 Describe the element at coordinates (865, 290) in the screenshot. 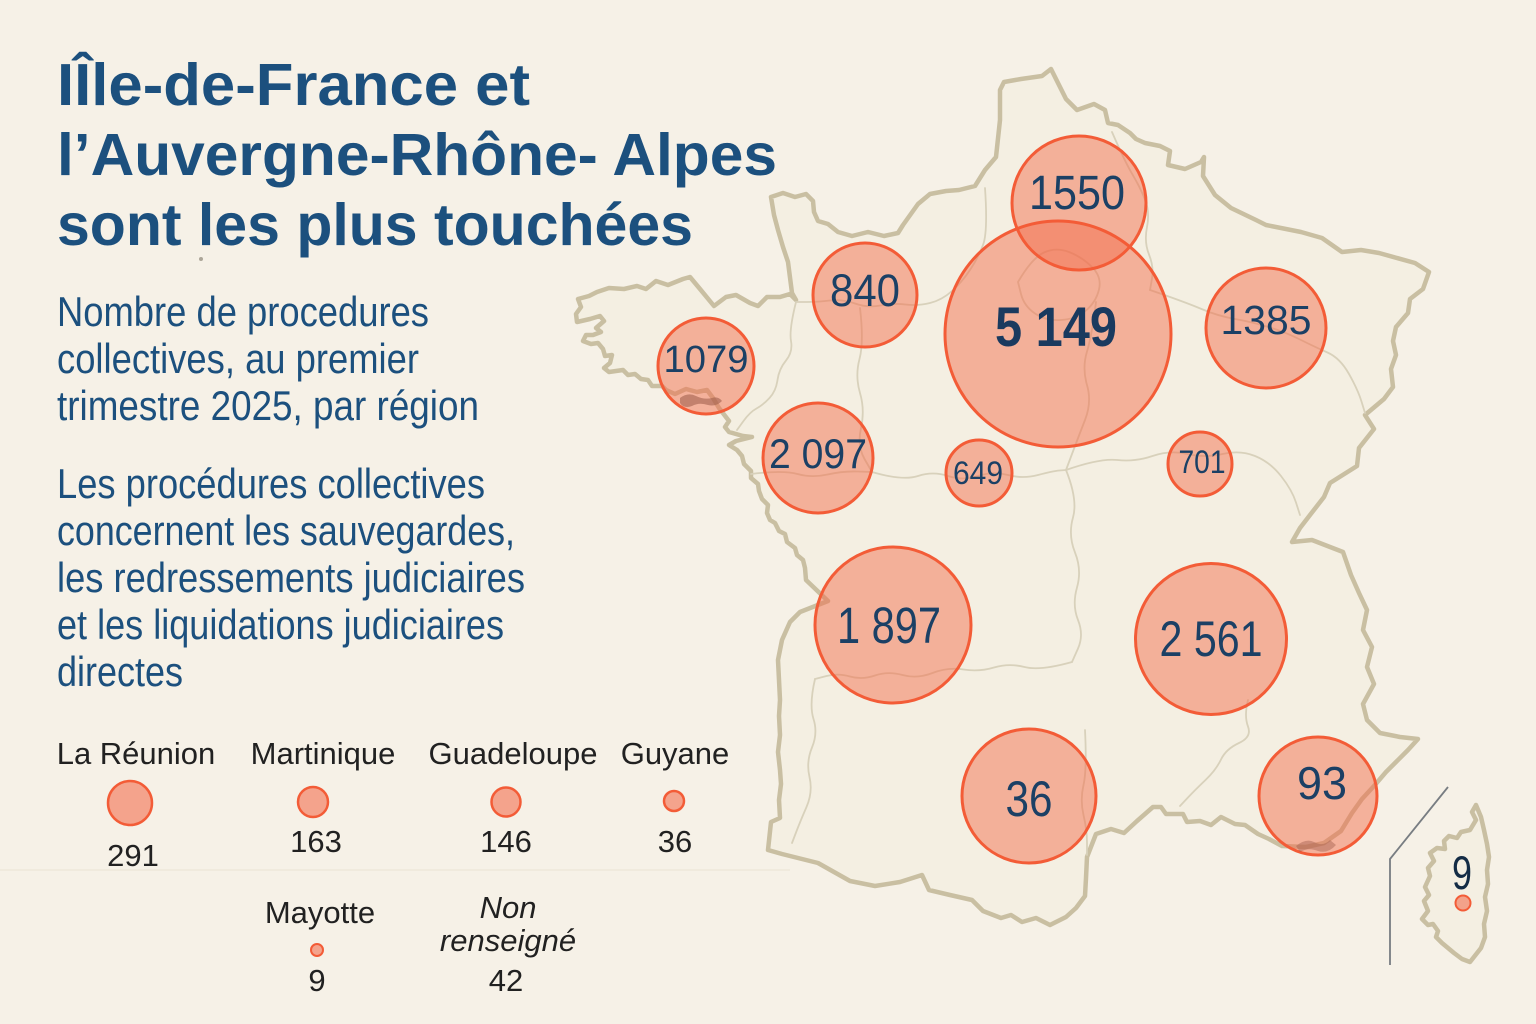

I see `svg-text: 840` at that location.